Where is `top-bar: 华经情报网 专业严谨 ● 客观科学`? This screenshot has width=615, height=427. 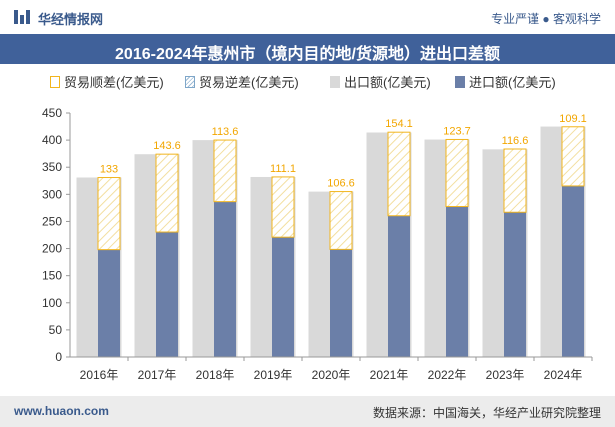
top-bar: 华经情报网 专业严谨 ● 客观科学 is located at coordinates (307, 17).